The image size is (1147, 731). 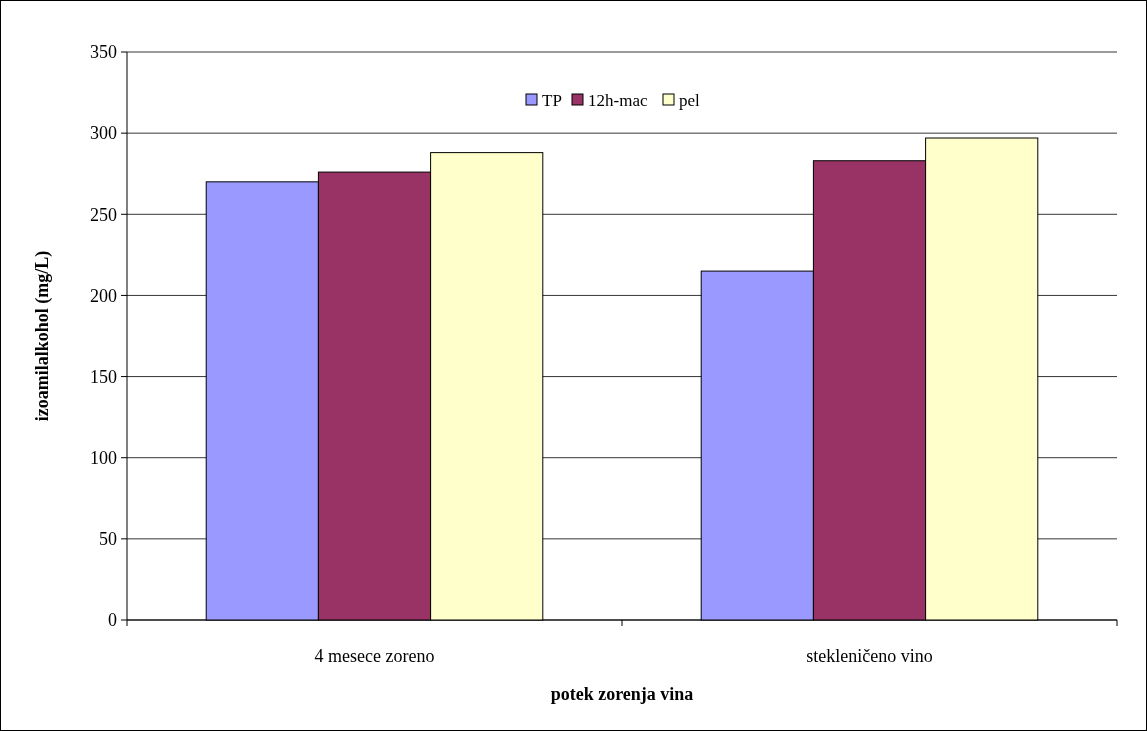 I want to click on y-tick-label: 200, so click(x=103, y=295).